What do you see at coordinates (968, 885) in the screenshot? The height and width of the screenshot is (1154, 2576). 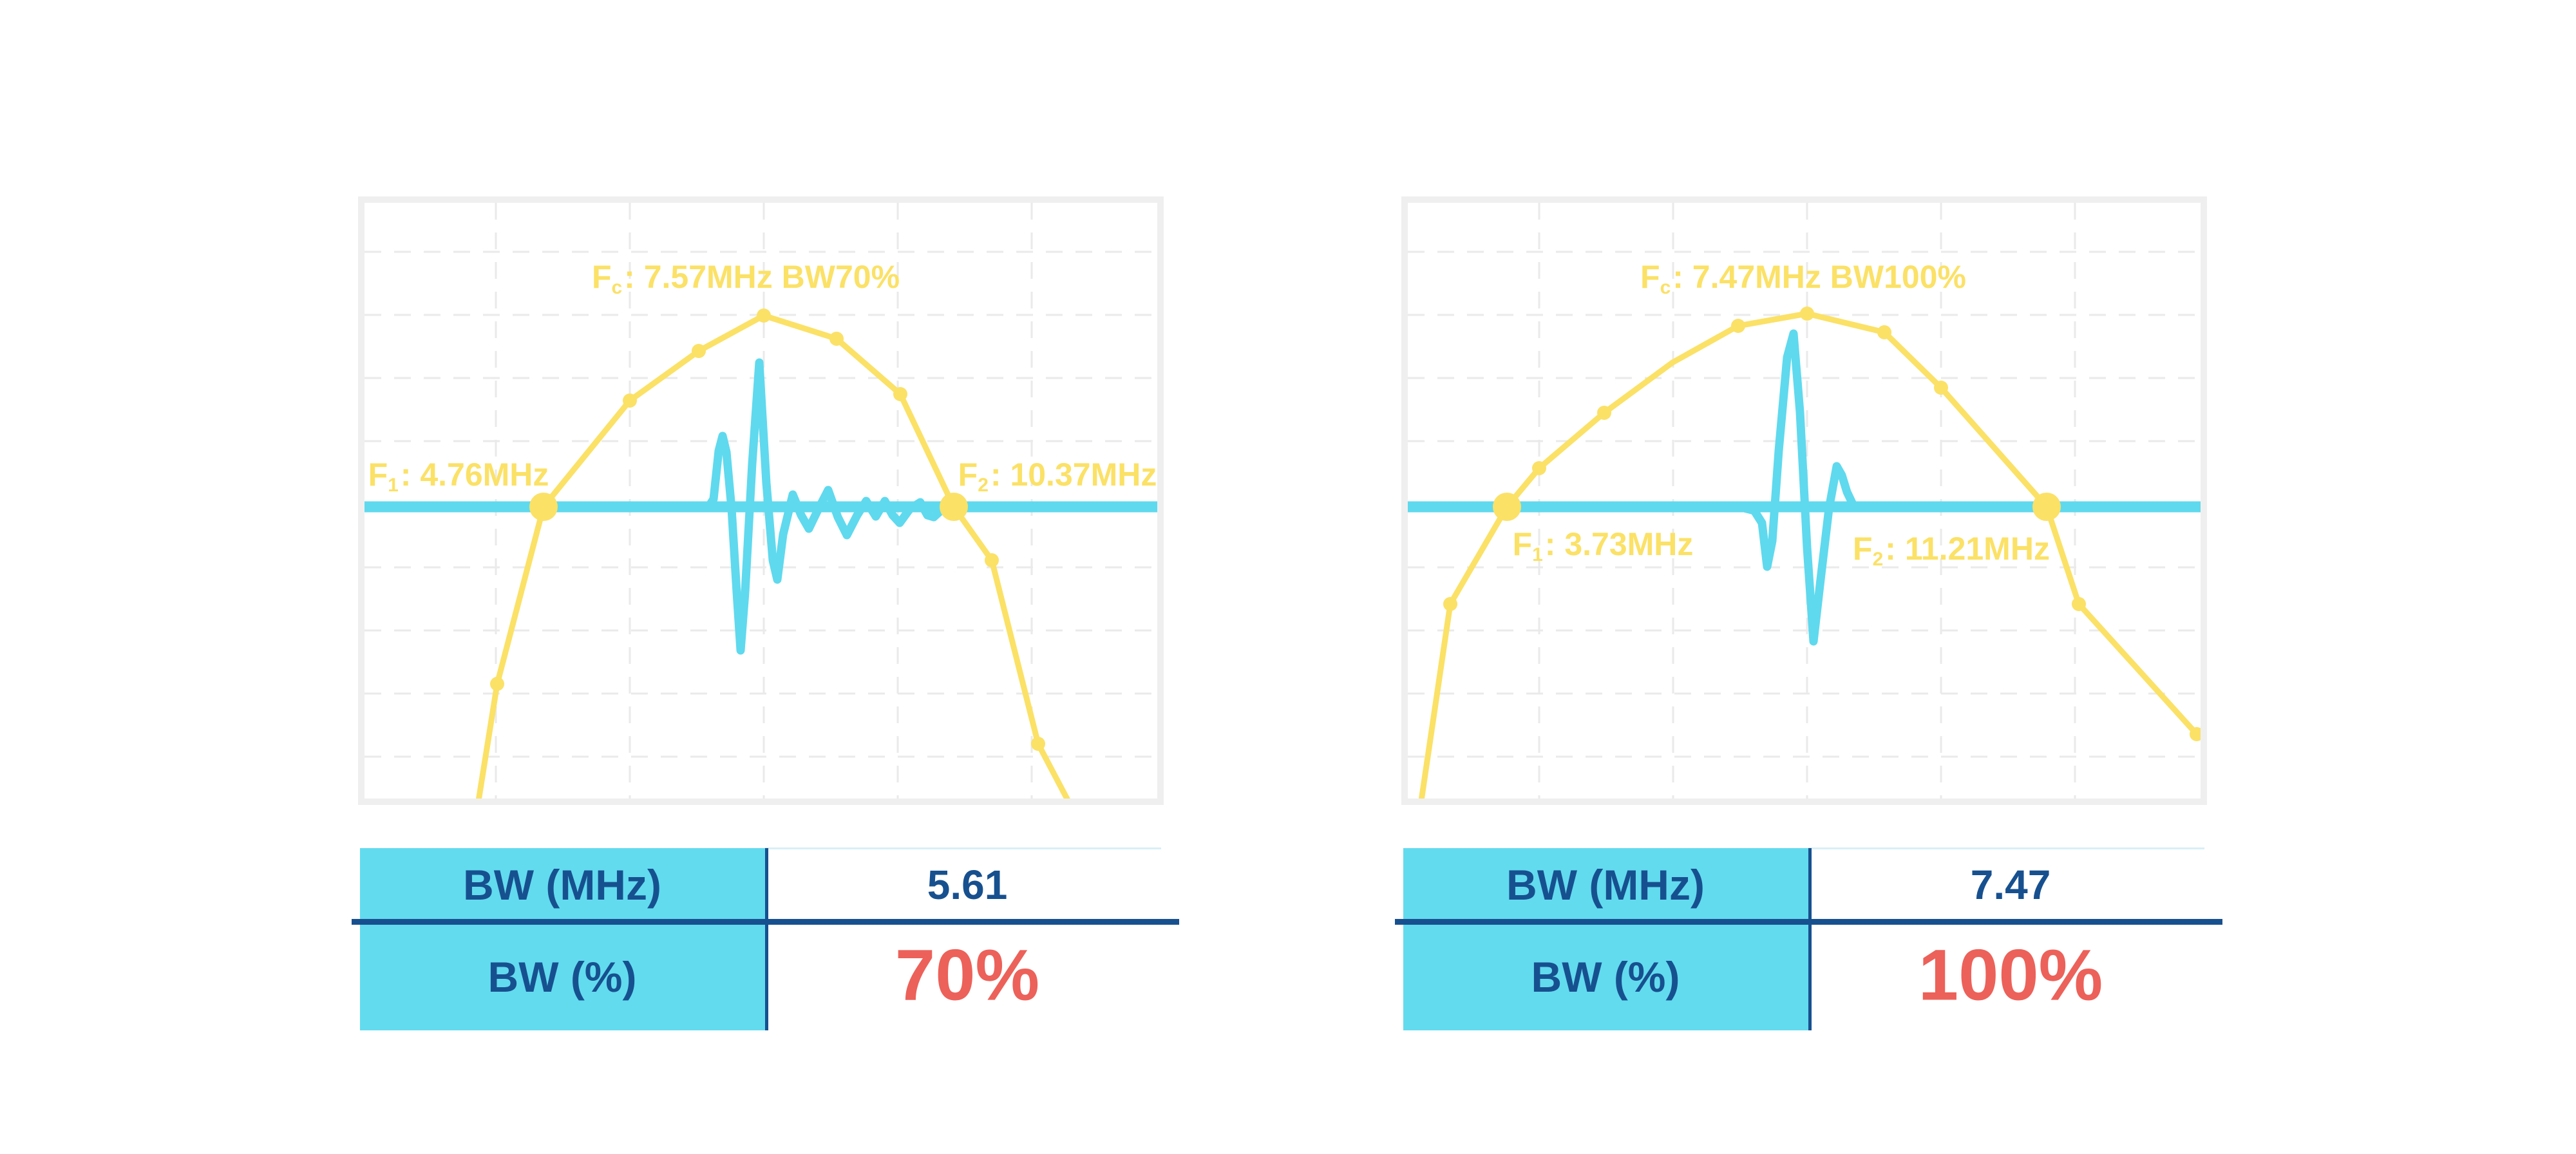 I see `bw-mhz-value: 5.61` at bounding box center [968, 885].